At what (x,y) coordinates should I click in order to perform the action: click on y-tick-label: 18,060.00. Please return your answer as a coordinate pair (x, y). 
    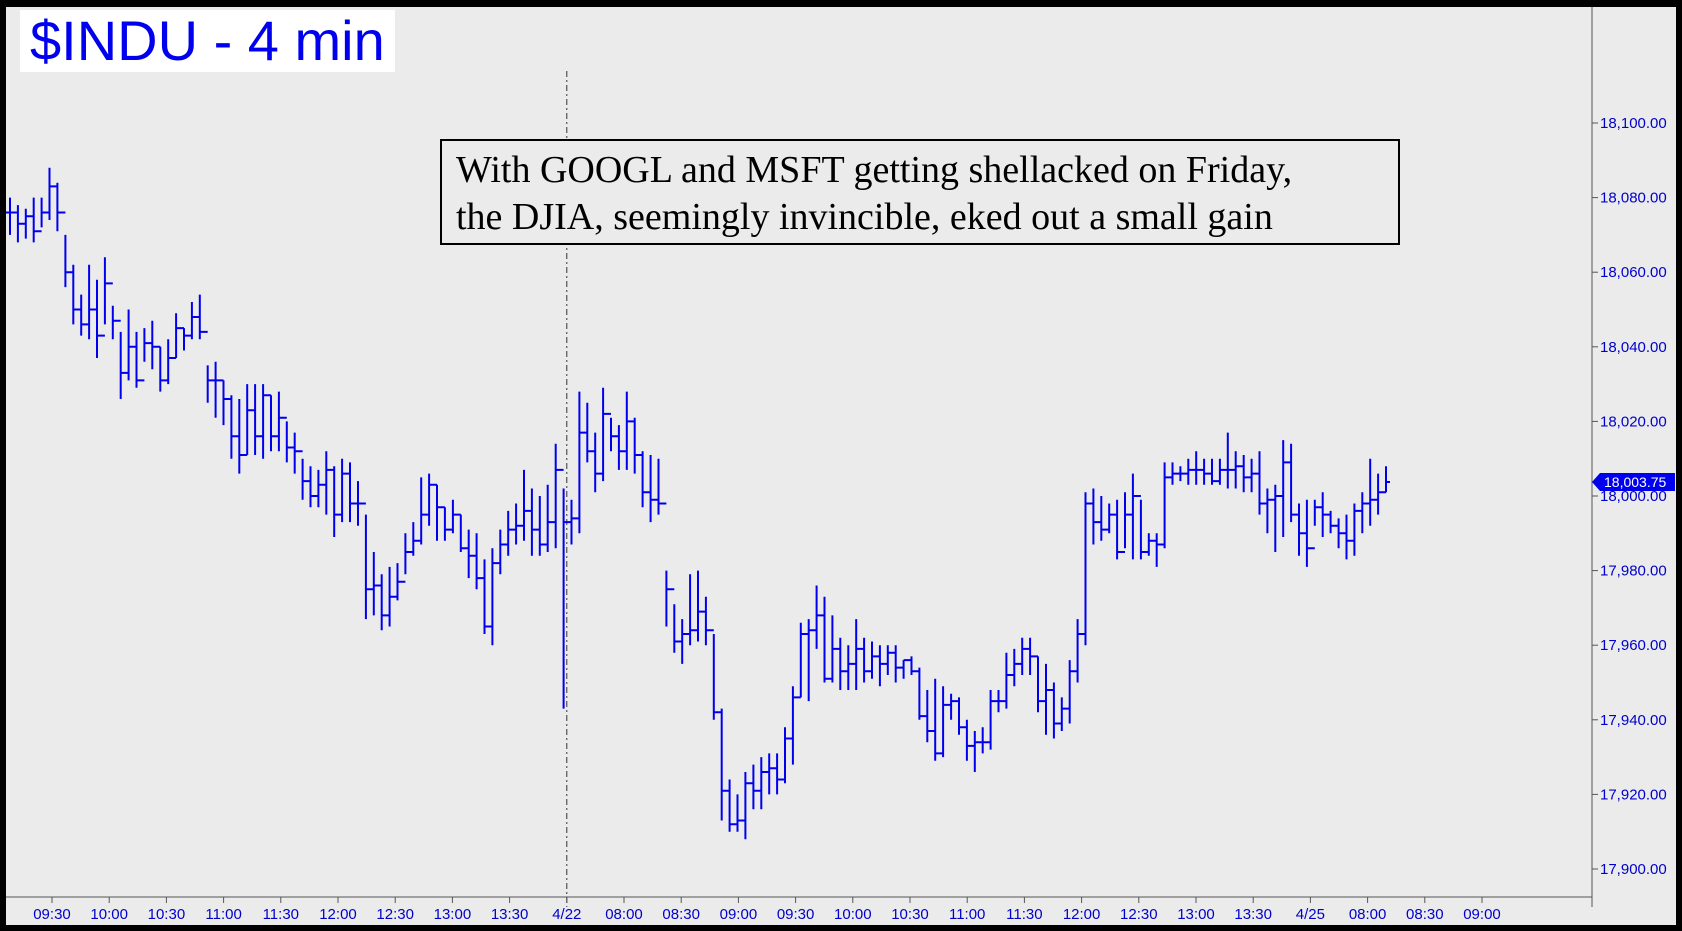
    Looking at the image, I should click on (1633, 272).